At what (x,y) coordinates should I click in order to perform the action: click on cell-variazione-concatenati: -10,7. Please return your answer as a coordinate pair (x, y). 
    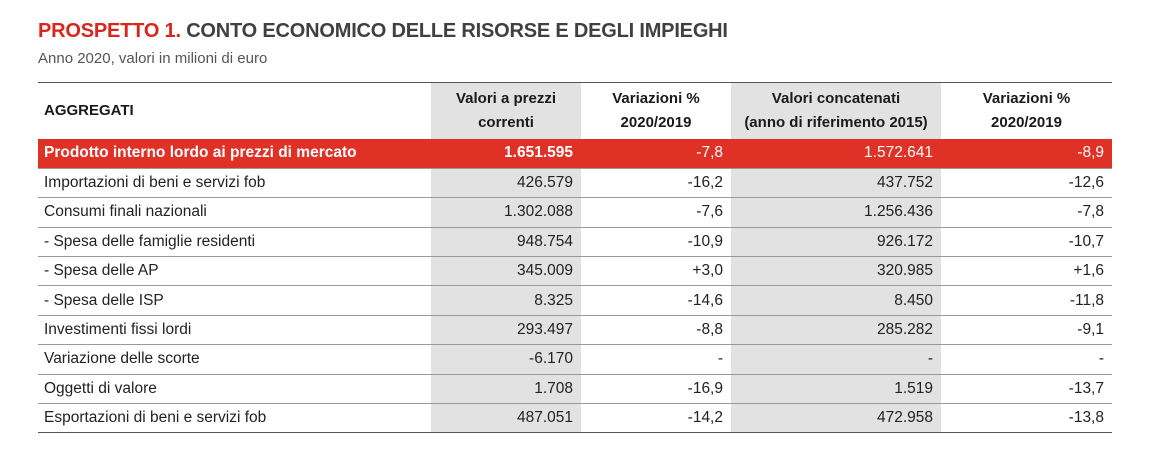
    Looking at the image, I should click on (1026, 242).